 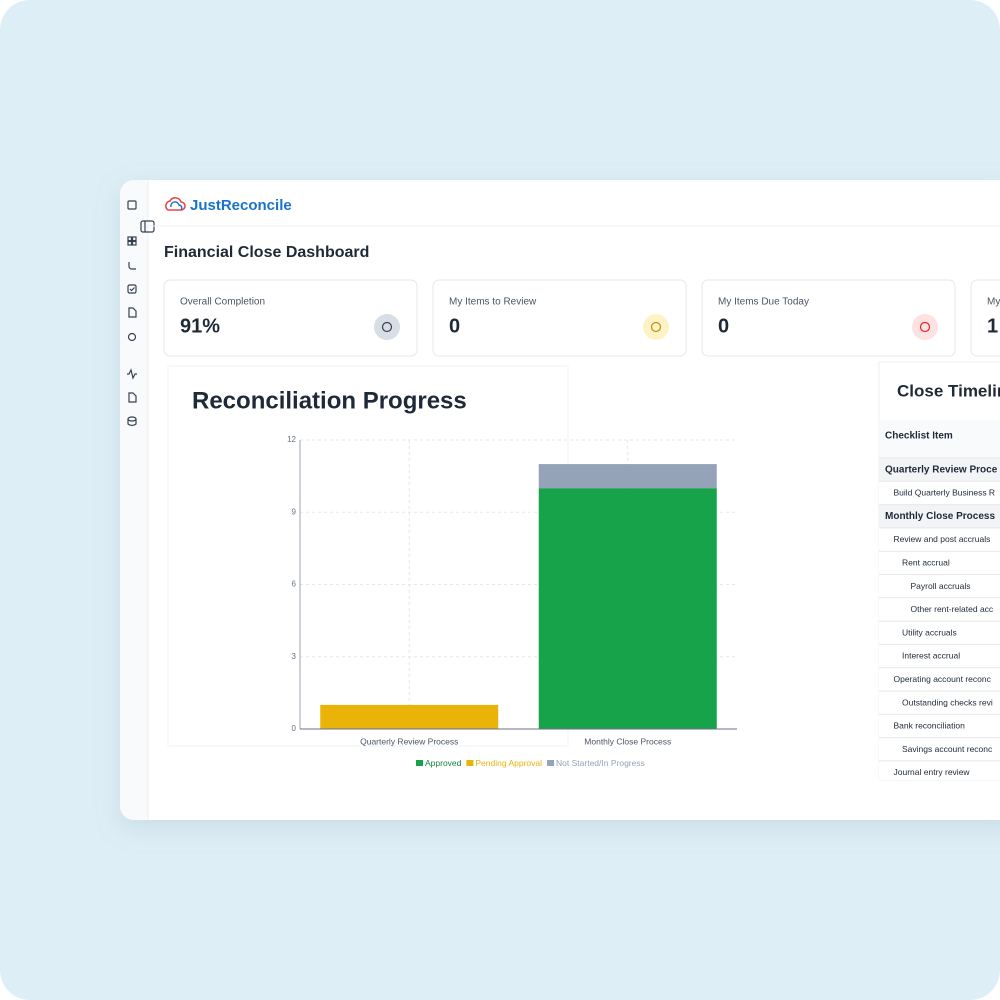 I want to click on legend-label: Not Started/In Progress, so click(x=600, y=763).